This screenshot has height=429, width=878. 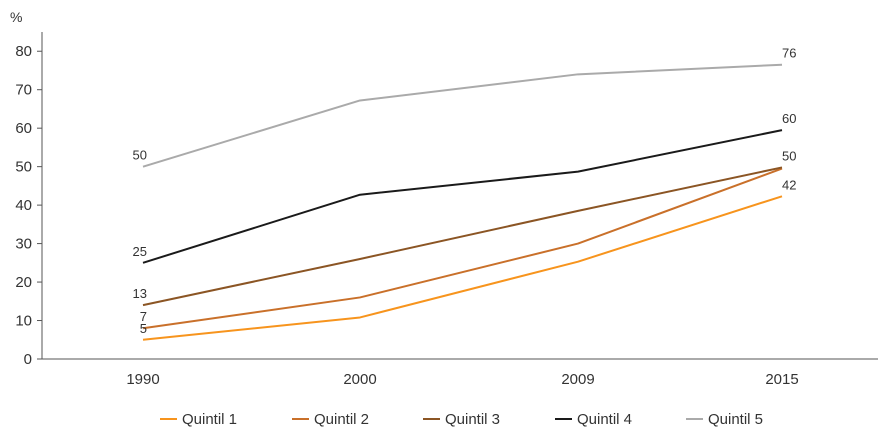 What do you see at coordinates (16, 17) in the screenshot?
I see `y-axis-unit-label: %` at bounding box center [16, 17].